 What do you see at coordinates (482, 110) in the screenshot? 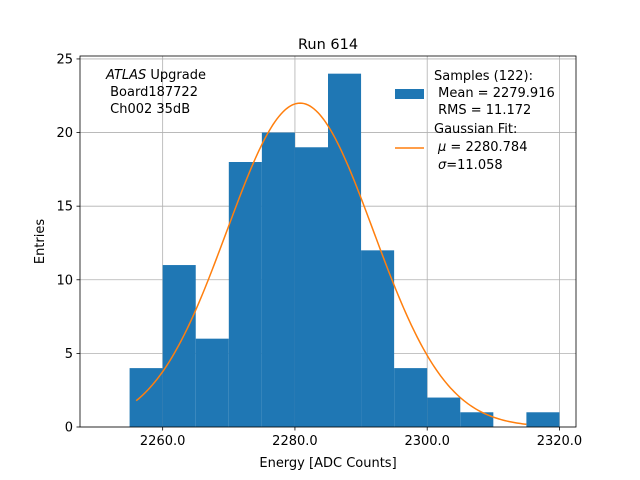
I see `legend-rms: RMS = 11.172` at bounding box center [482, 110].